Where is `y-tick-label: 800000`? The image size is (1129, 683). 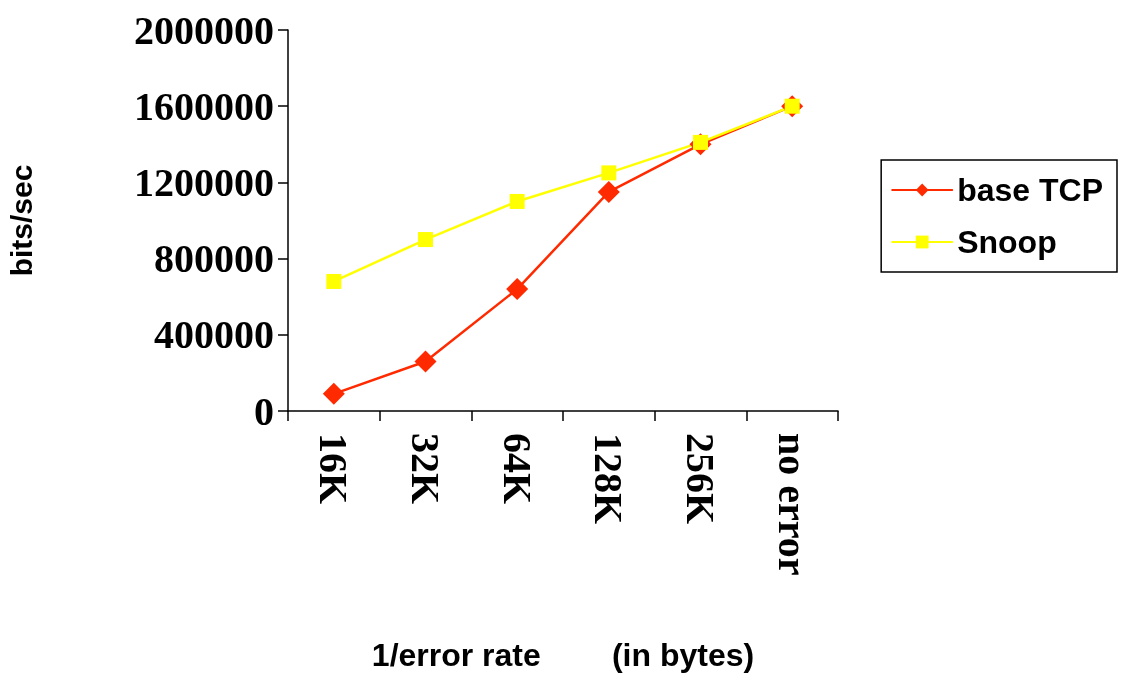
y-tick-label: 800000 is located at coordinates (214, 259).